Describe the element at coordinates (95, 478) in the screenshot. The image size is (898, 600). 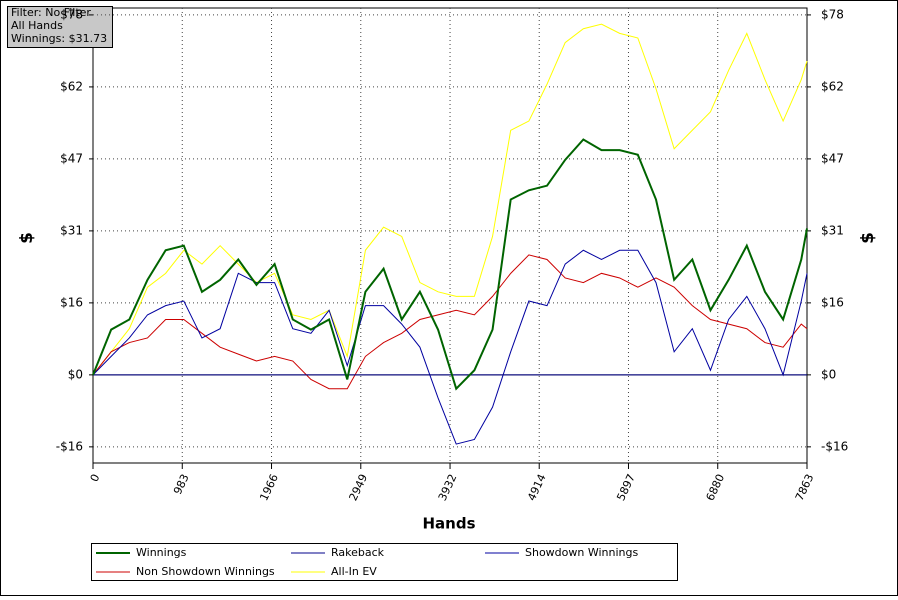
I see `x-tick-label: 0` at that location.